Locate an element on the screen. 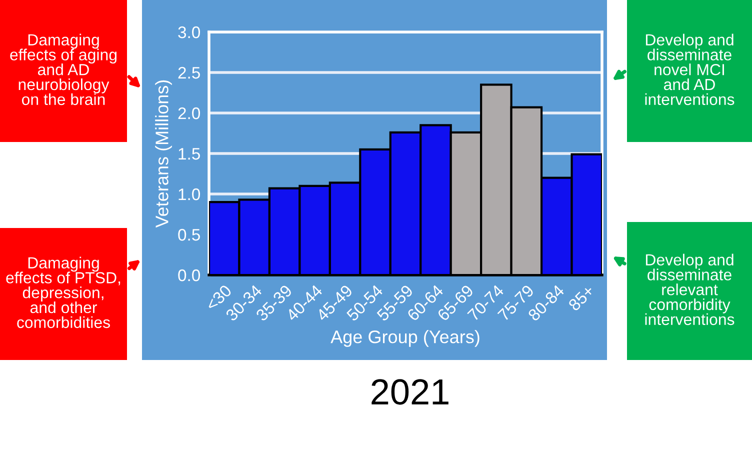  y-axis-title: Veterans (Millions) is located at coordinates (163, 154).